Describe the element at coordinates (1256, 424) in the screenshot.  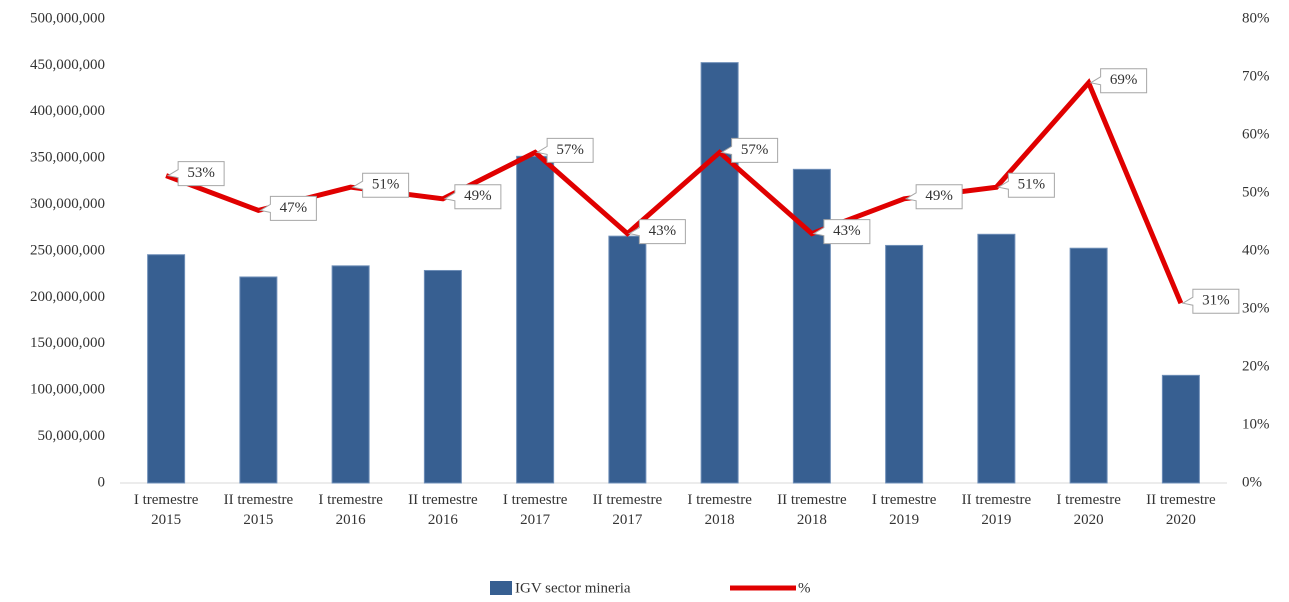
I see `y2-tick-label: 10%` at that location.